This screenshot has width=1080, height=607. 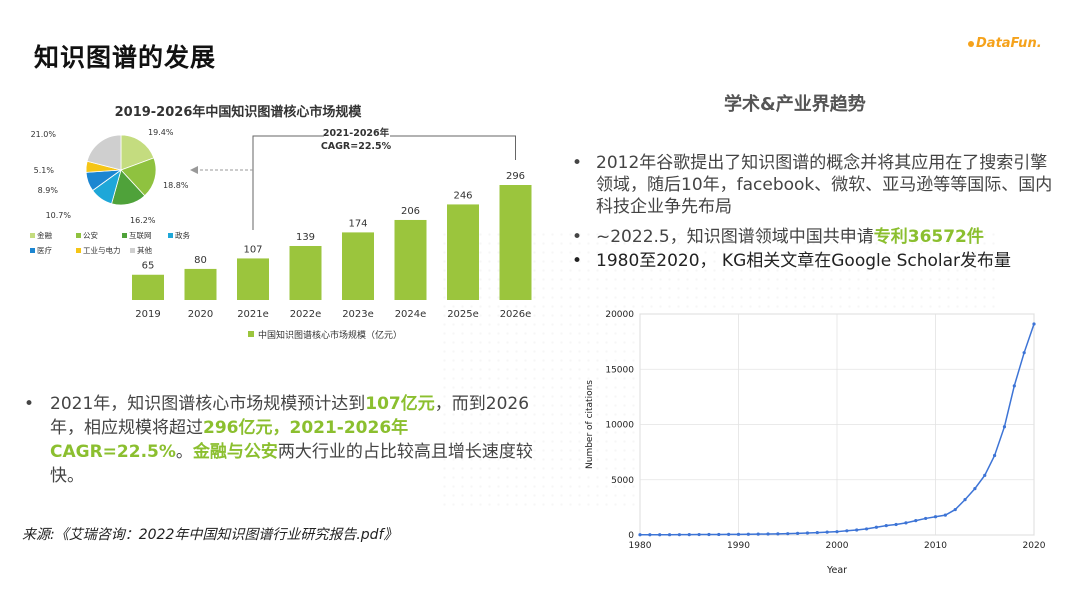 I want to click on patents-text: ~2022.5，知识图谱领域中国共申请, so click(x=735, y=237).